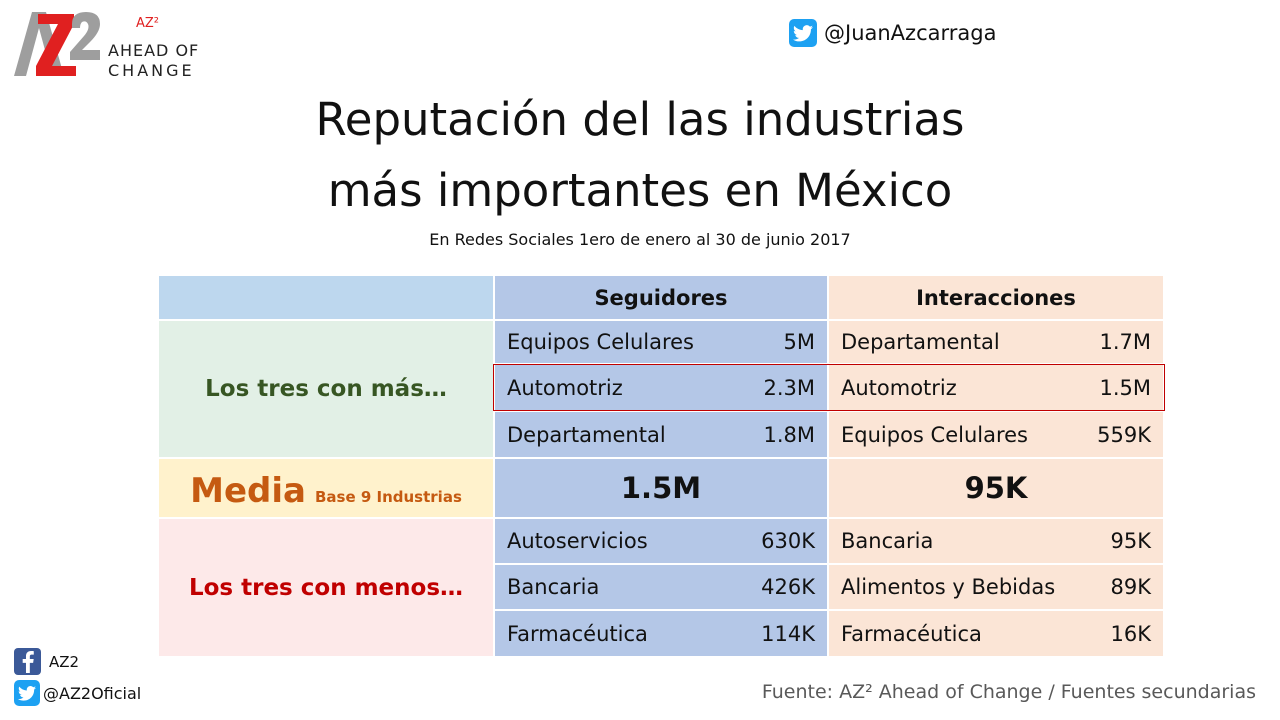  Describe the element at coordinates (661, 387) in the screenshot. I see `table-row: Automotriz 2.3M` at that location.